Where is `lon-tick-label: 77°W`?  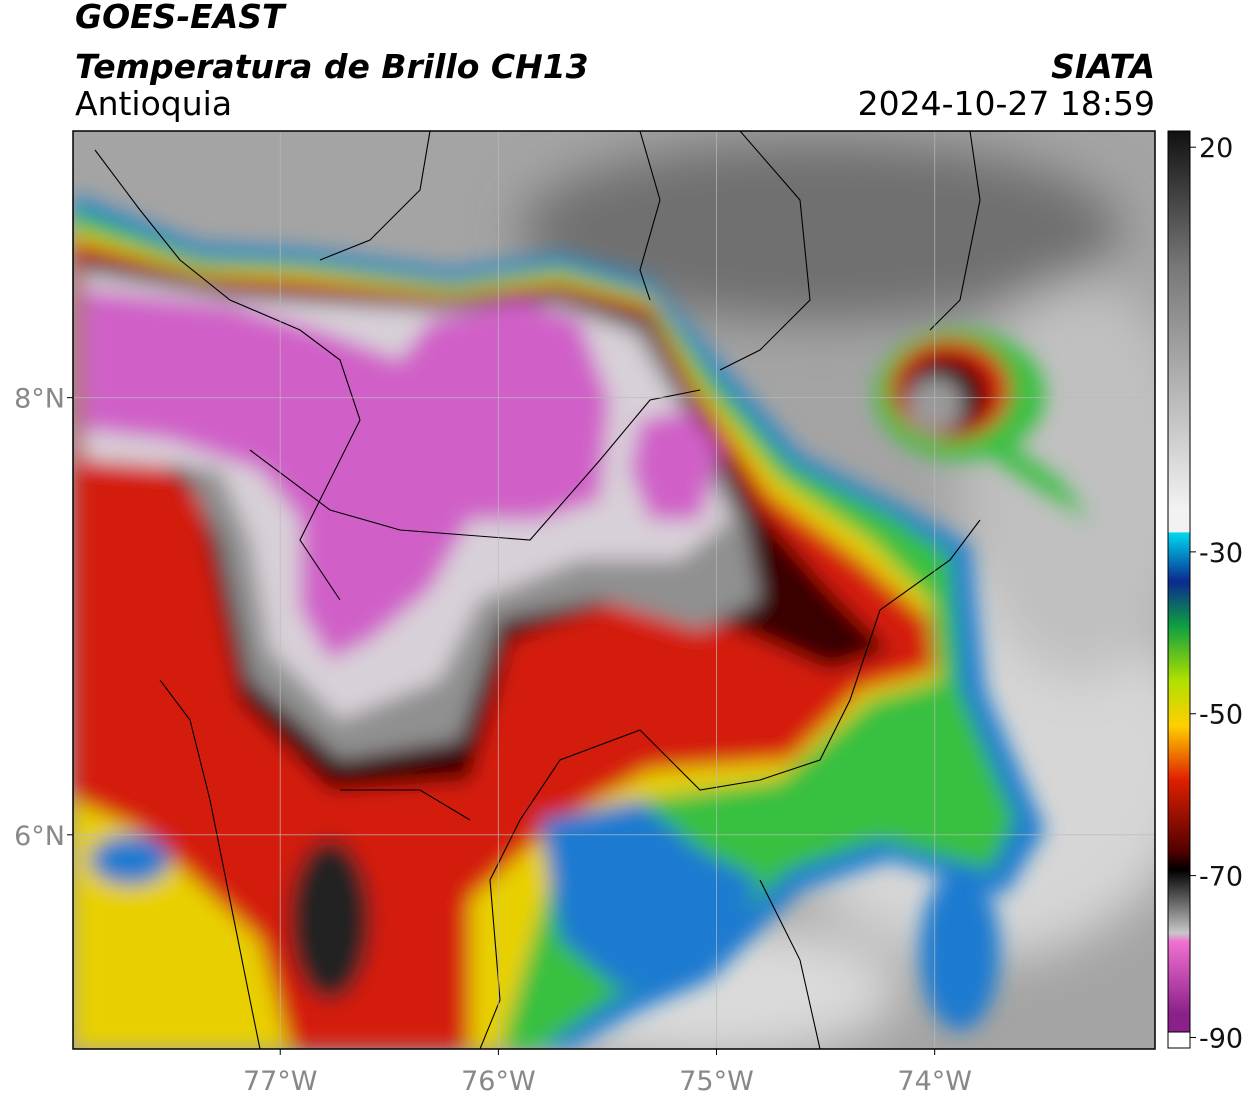
lon-tick-label: 77°W is located at coordinates (280, 1081).